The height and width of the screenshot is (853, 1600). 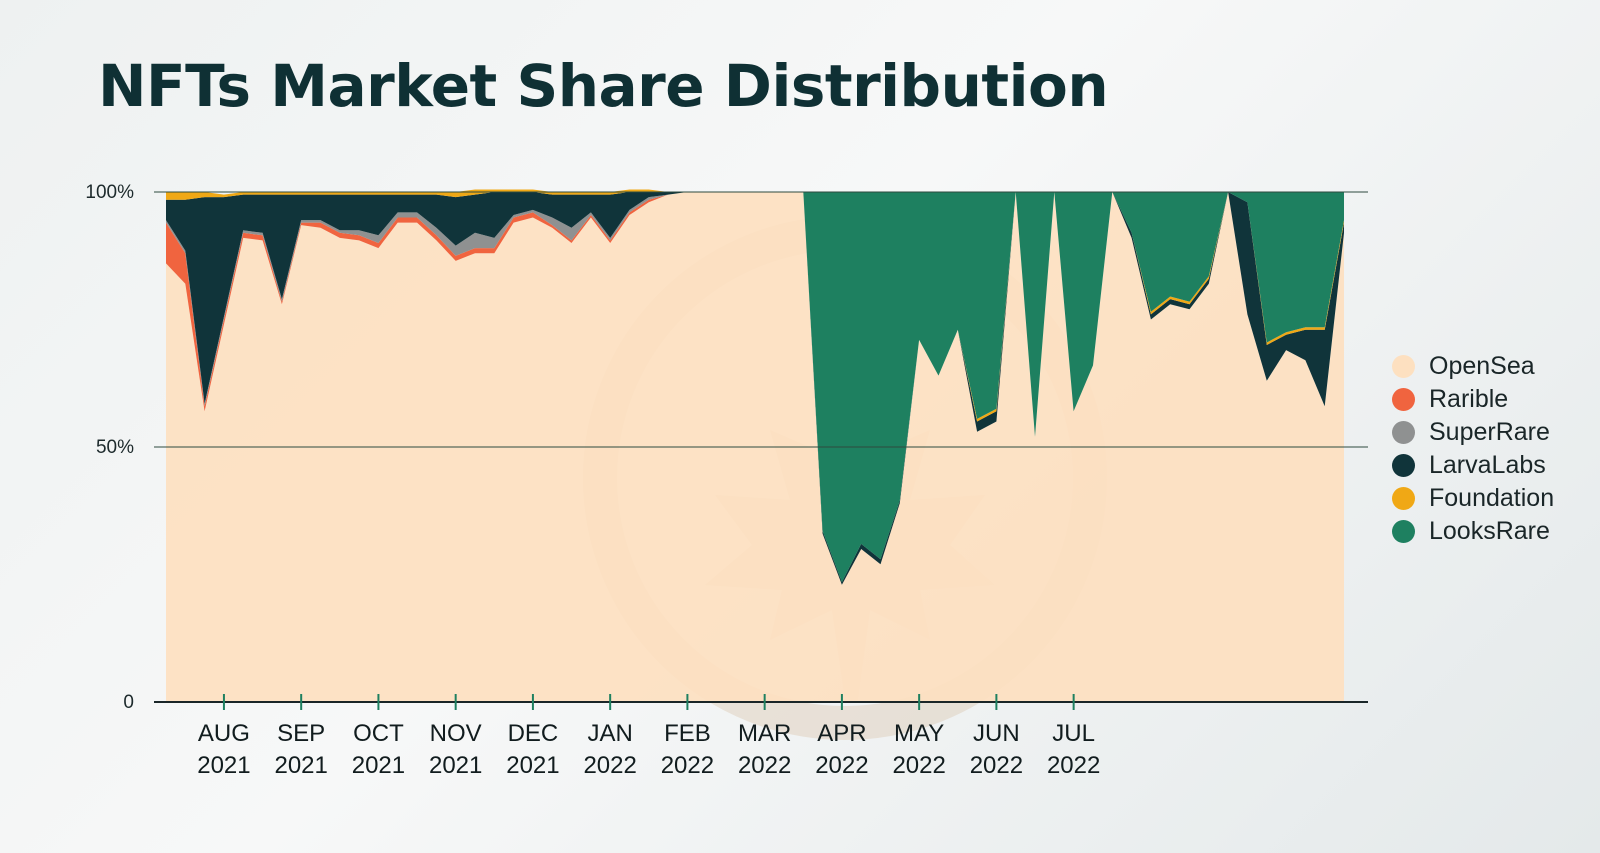 What do you see at coordinates (533, 733) in the screenshot?
I see `x-tick-month-dec: DEC` at bounding box center [533, 733].